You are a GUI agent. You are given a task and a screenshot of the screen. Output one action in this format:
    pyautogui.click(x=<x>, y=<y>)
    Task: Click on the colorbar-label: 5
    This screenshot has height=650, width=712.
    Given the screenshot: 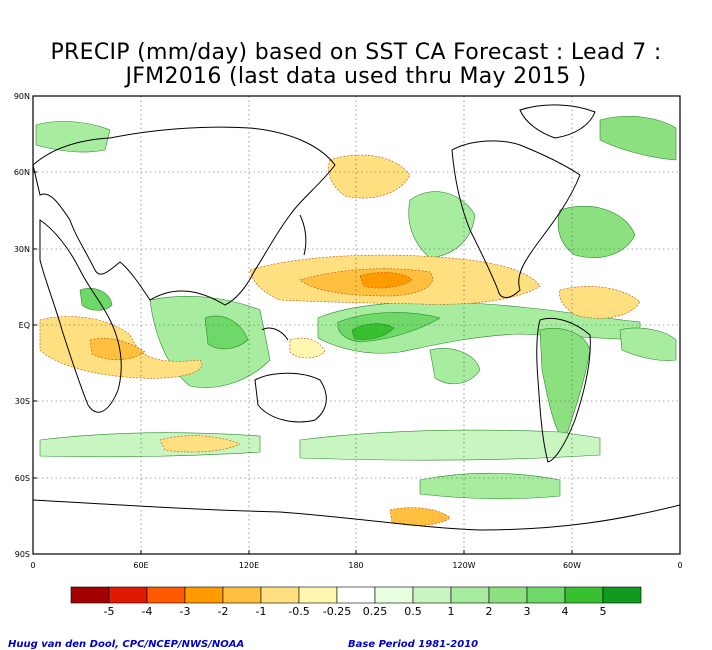 What is the action you would take?
    pyautogui.click(x=603, y=611)
    